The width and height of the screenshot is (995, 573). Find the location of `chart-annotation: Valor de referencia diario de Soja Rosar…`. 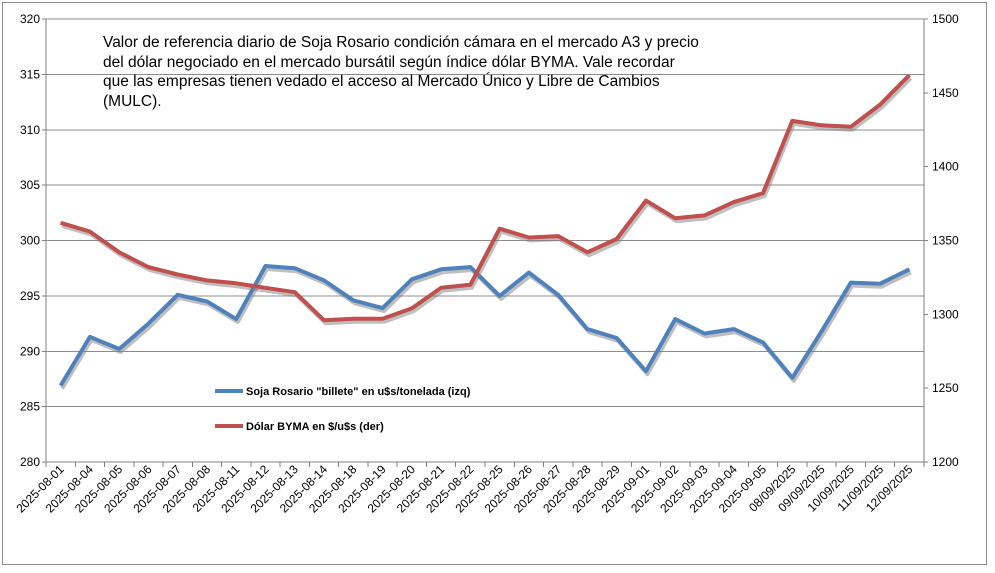

chart-annotation: Valor de referencia diario de Soja Rosar… is located at coordinates (401, 72).